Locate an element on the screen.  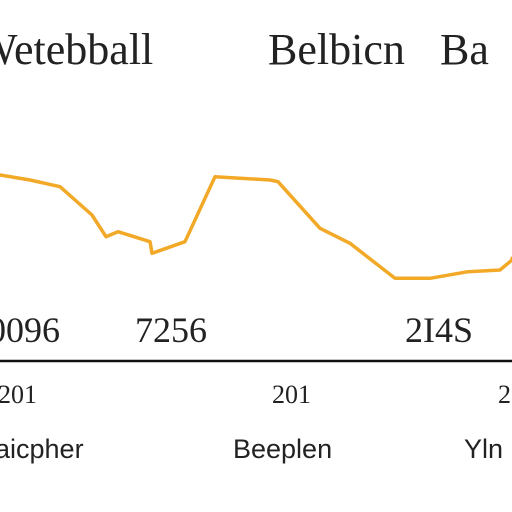
category-label-1: aicpher is located at coordinates (42, 449).